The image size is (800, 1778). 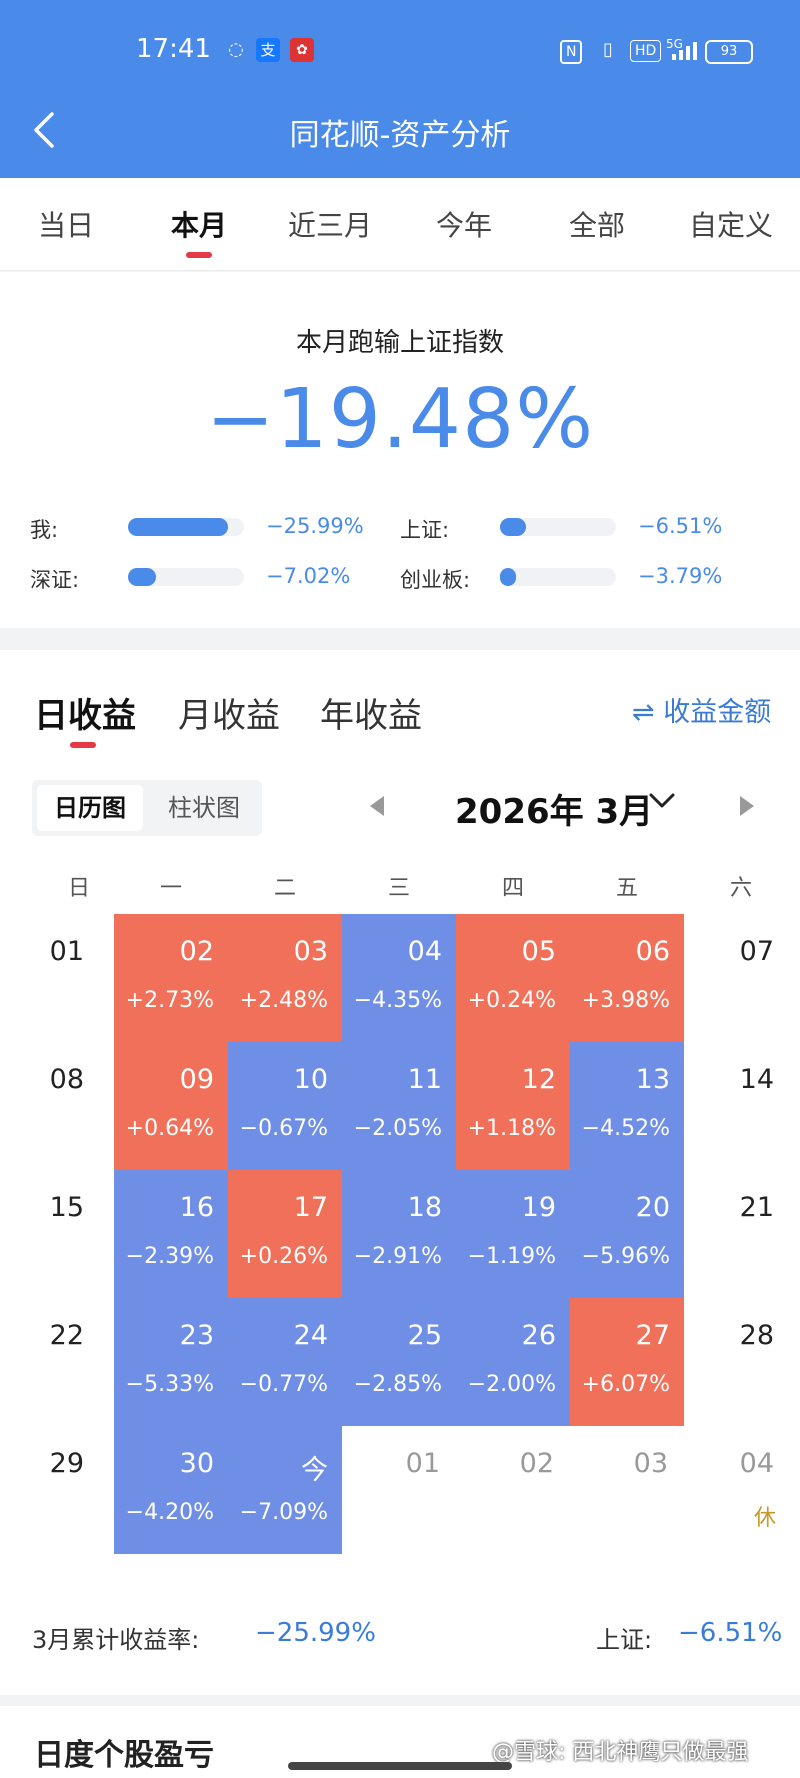 What do you see at coordinates (625, 1000) in the screenshot?
I see `day-return: +3.98%` at bounding box center [625, 1000].